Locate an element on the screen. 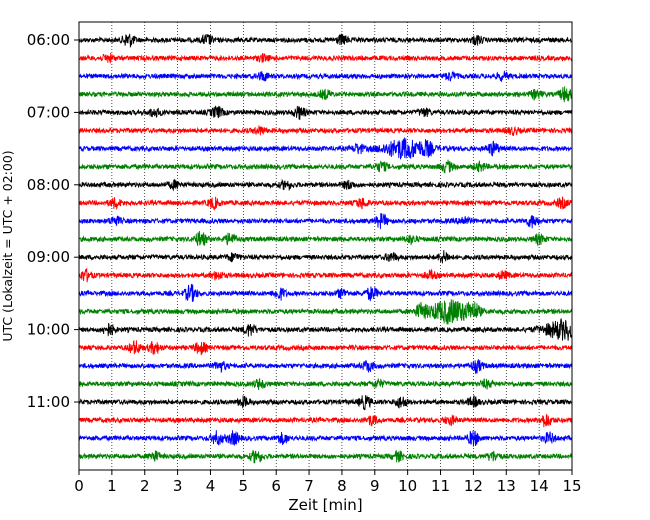 The height and width of the screenshot is (520, 650). x-tick-label: 7 is located at coordinates (309, 486).